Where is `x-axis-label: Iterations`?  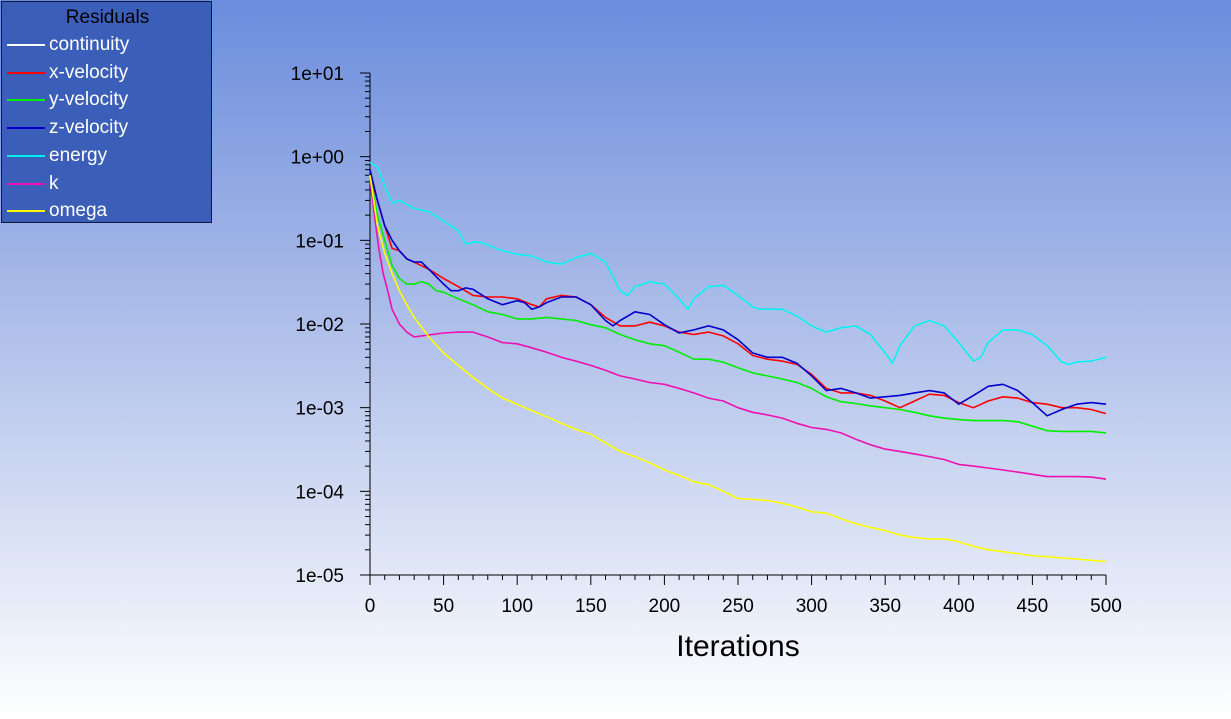
x-axis-label: Iterations is located at coordinates (737, 646).